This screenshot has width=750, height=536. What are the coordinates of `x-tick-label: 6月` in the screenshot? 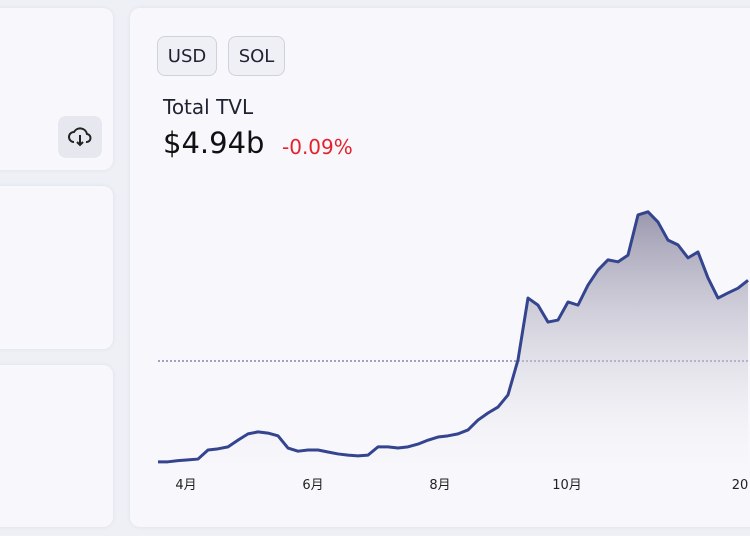 It's located at (312, 485).